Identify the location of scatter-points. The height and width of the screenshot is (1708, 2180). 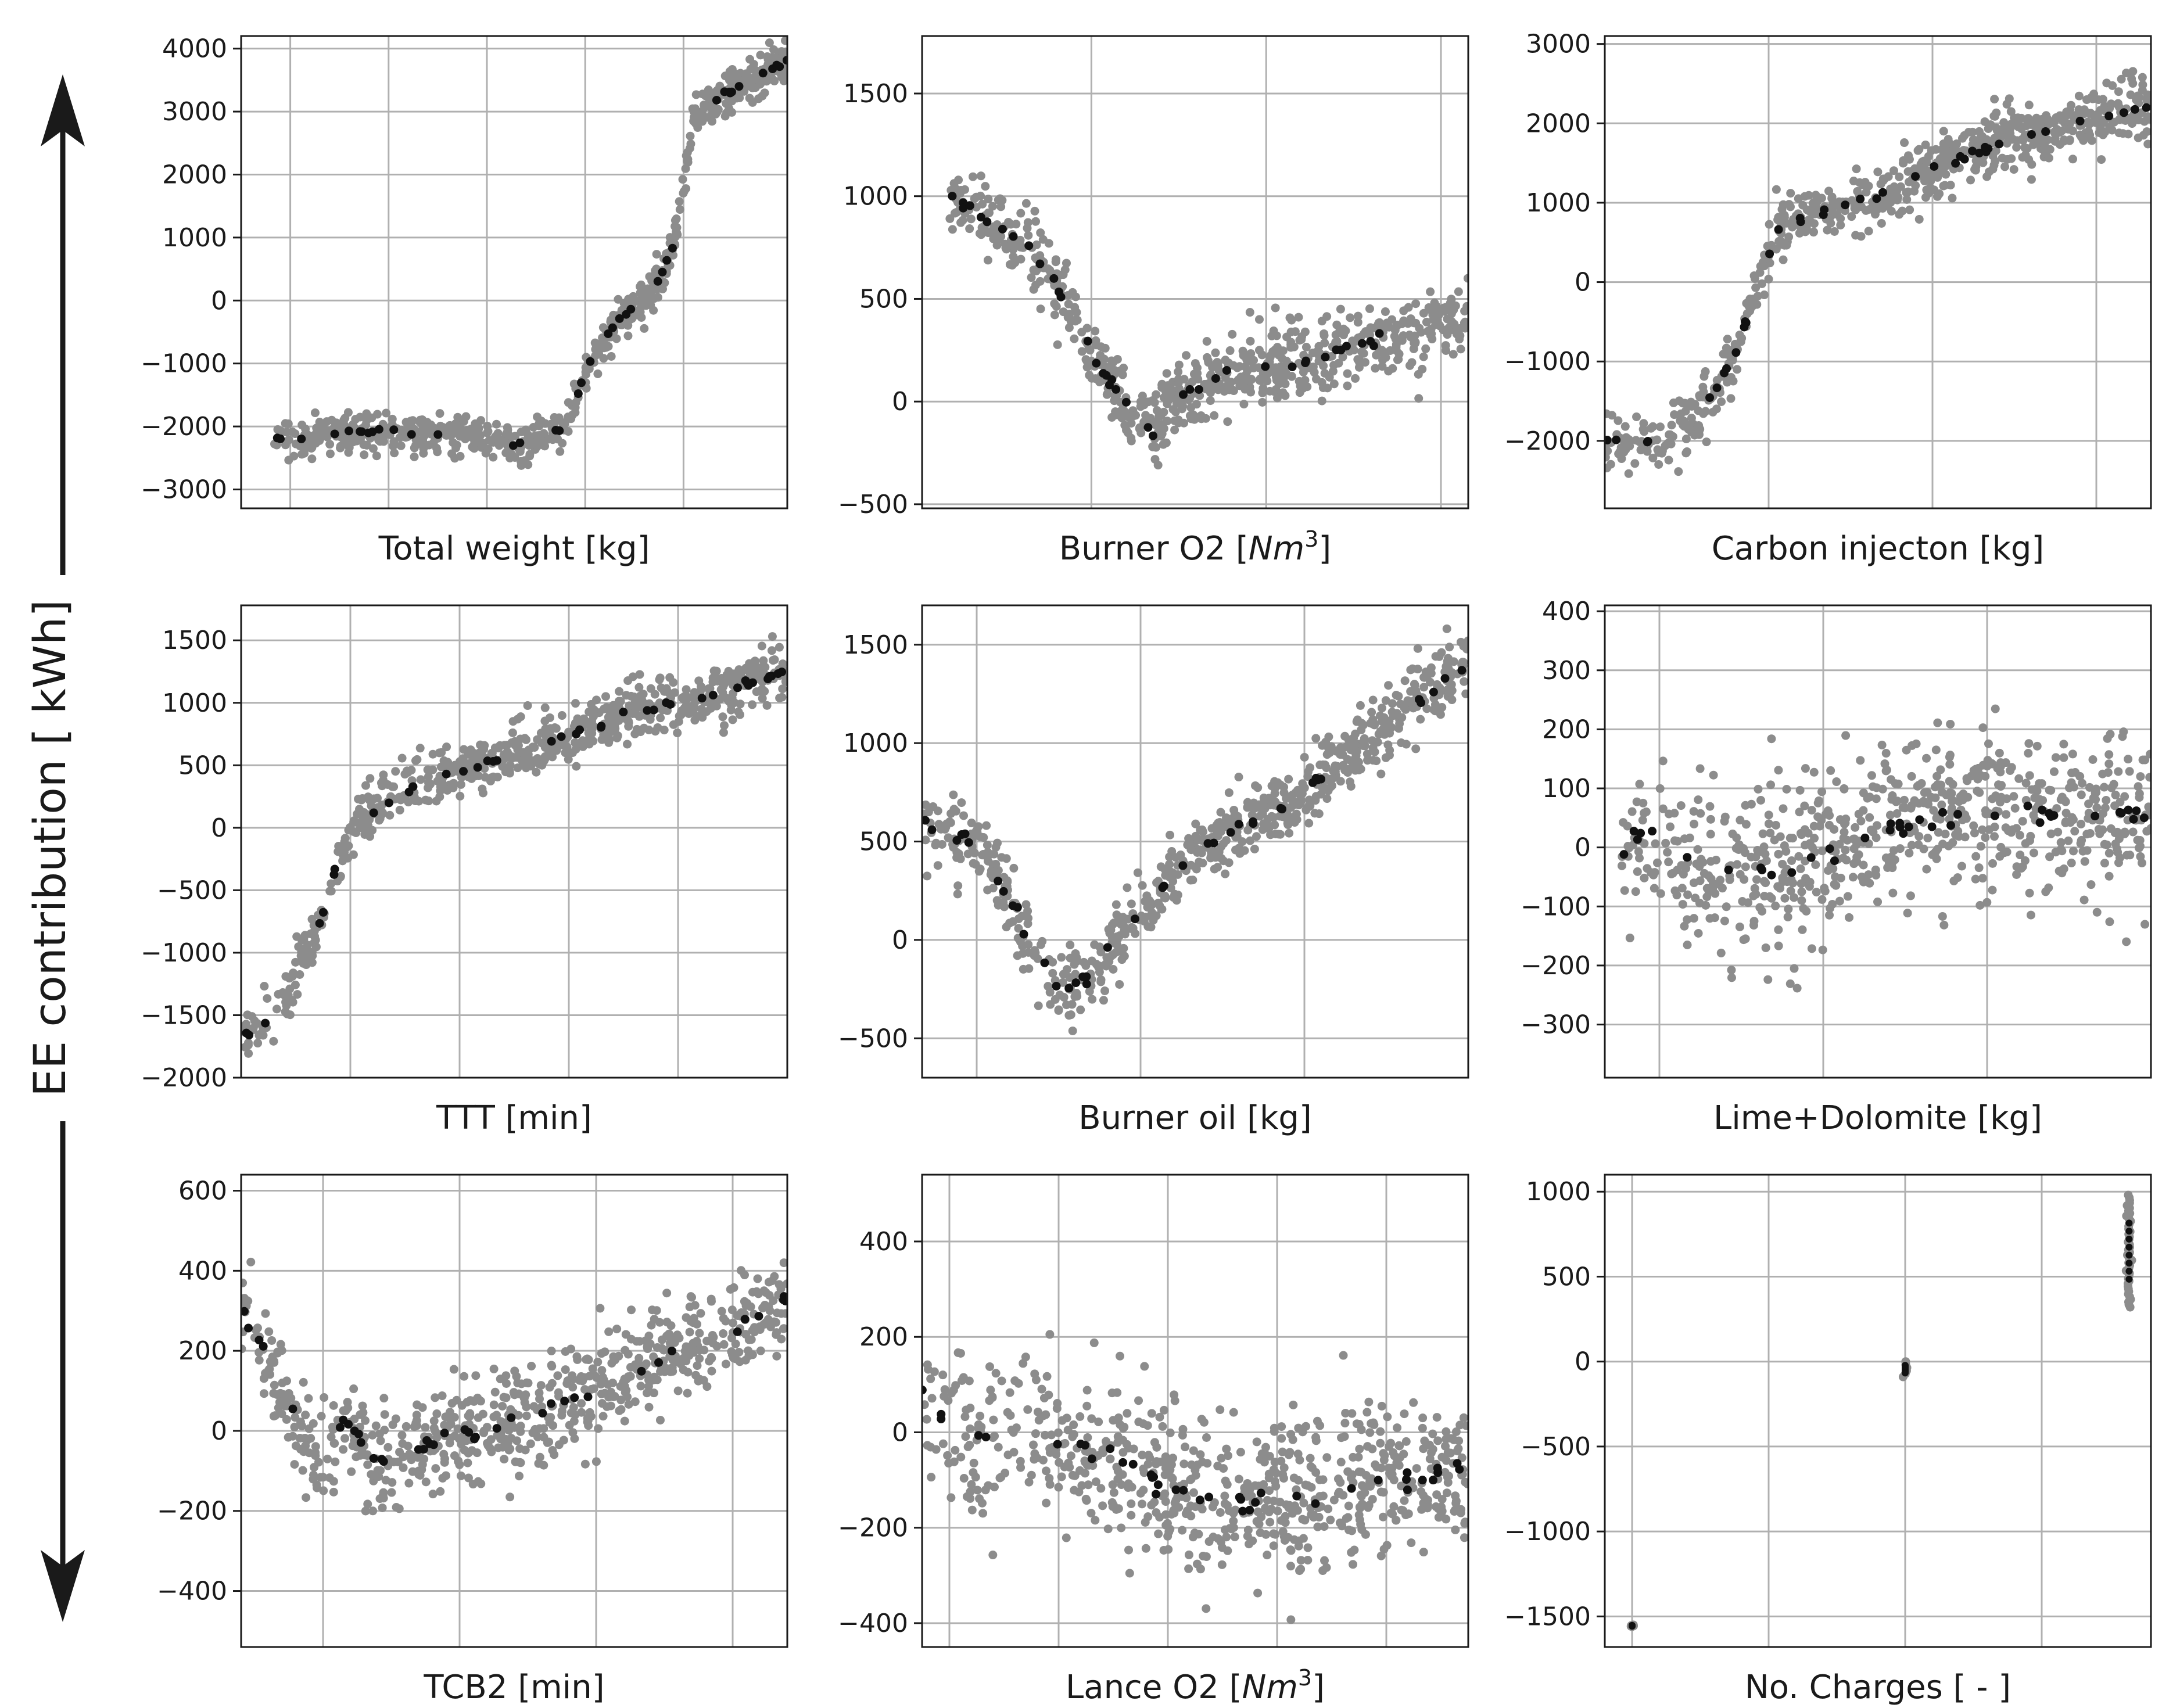
(528, 253).